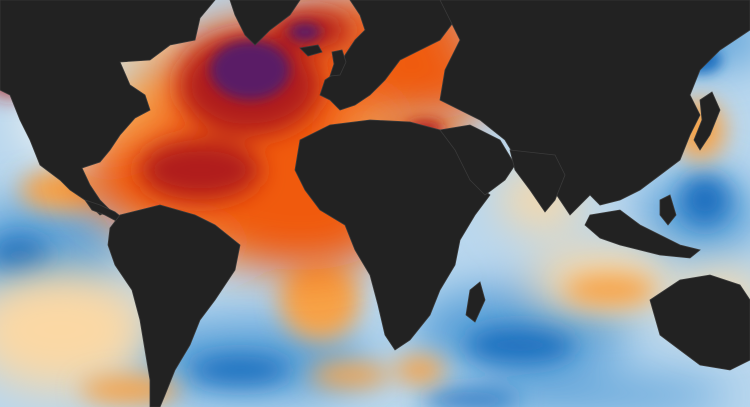  Describe the element at coordinates (707, 121) in the screenshot. I see `japan` at that location.